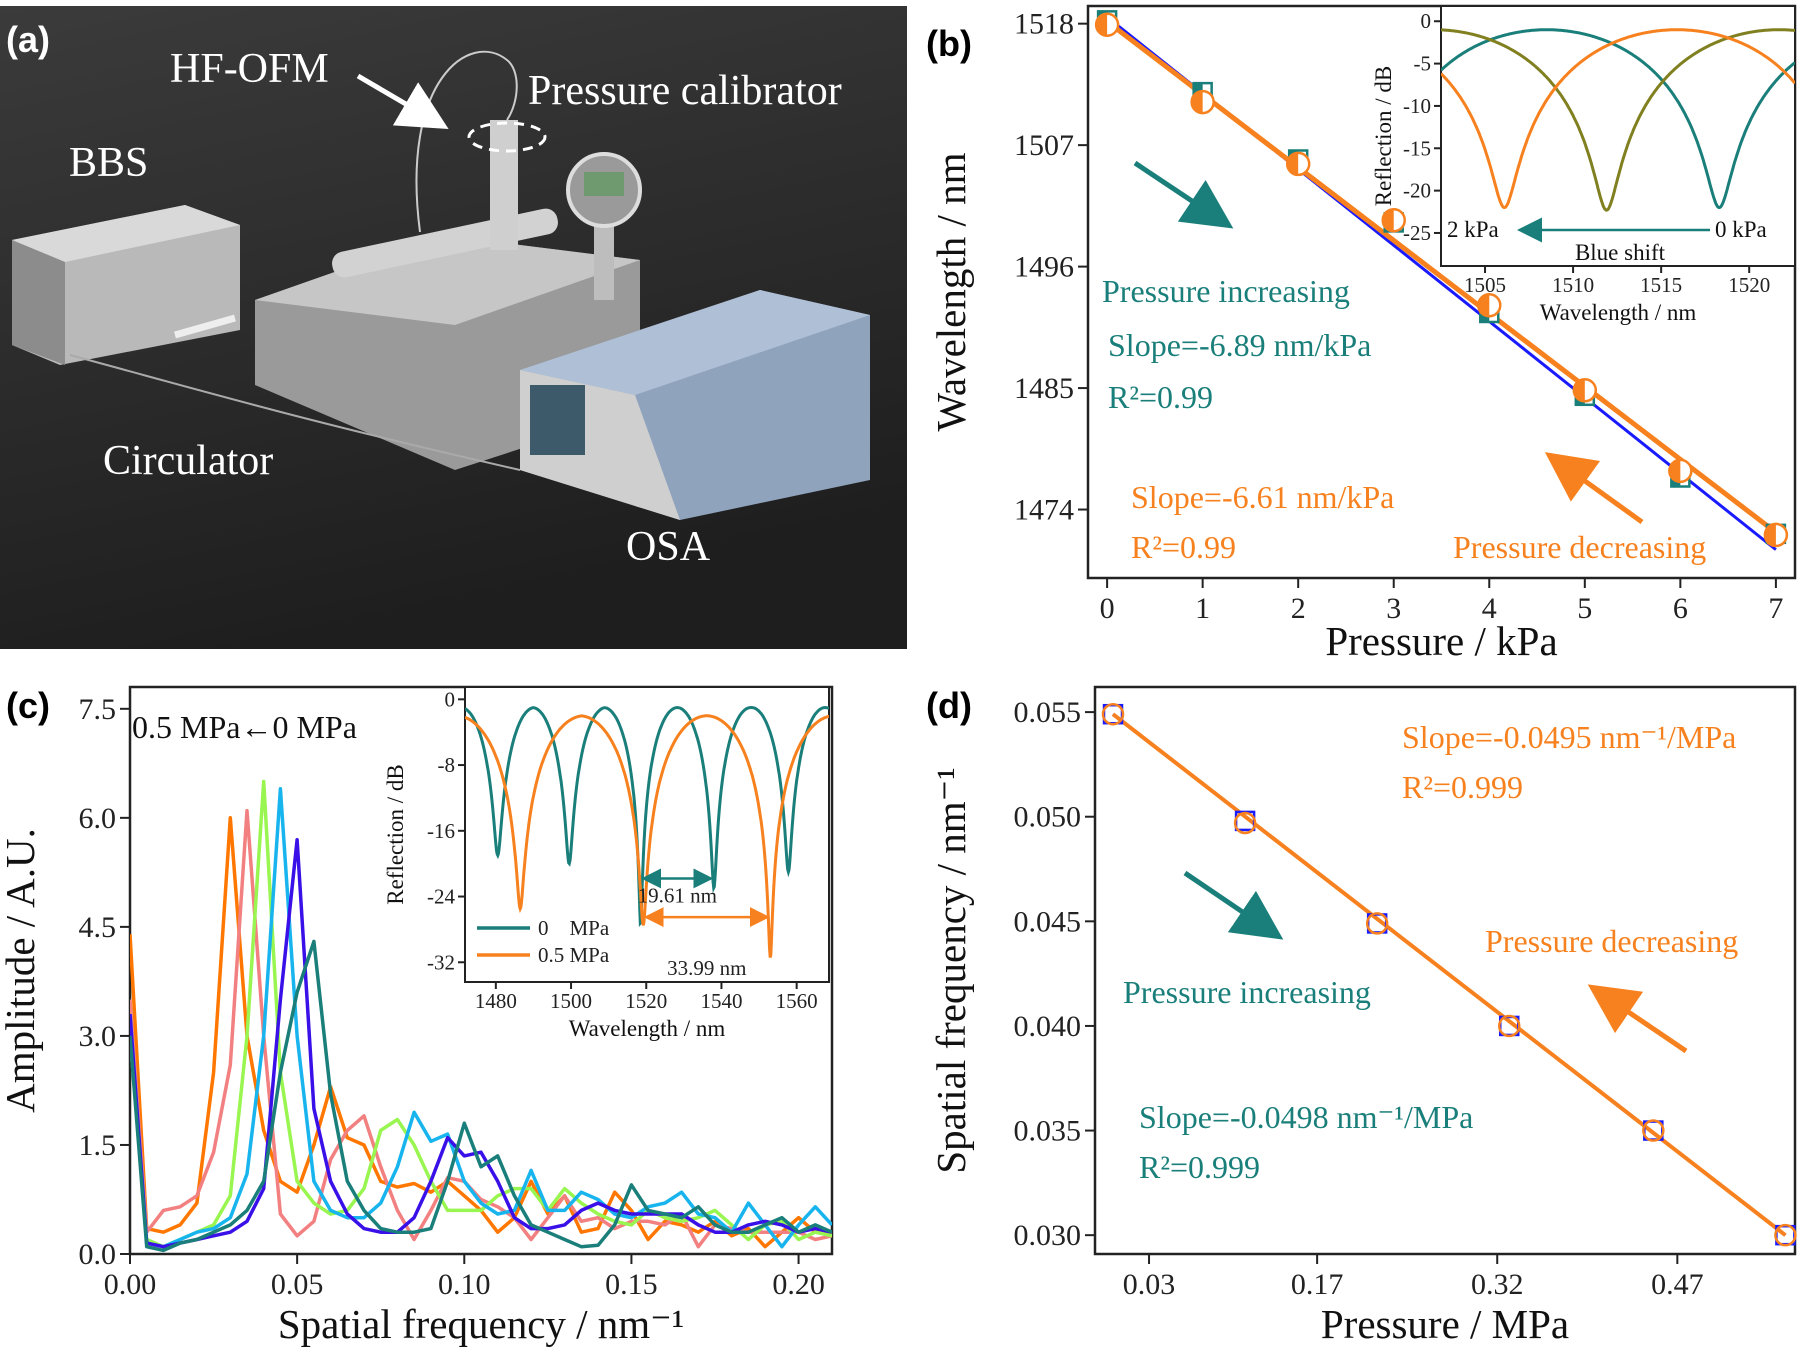 This screenshot has height=1363, width=1801. Describe the element at coordinates (98, 818) in the screenshot. I see `y-tick-label: 6.0` at that location.